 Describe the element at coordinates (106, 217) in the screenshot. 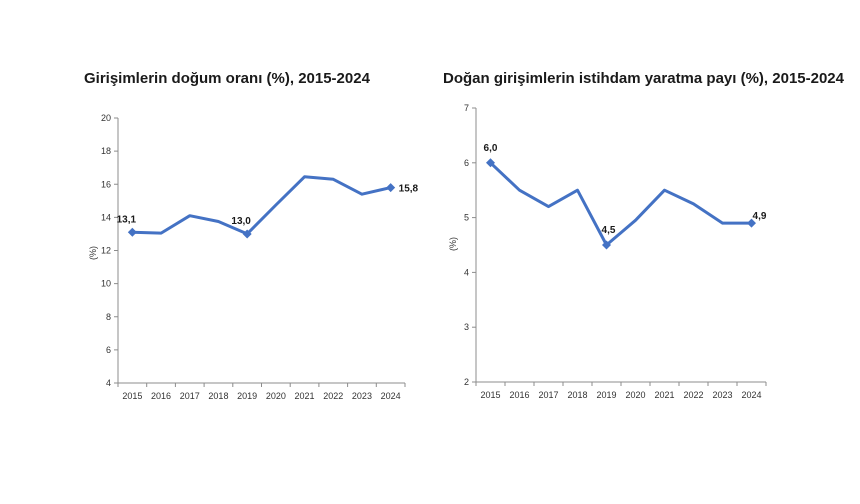

I see `y-tick-label: 14` at that location.